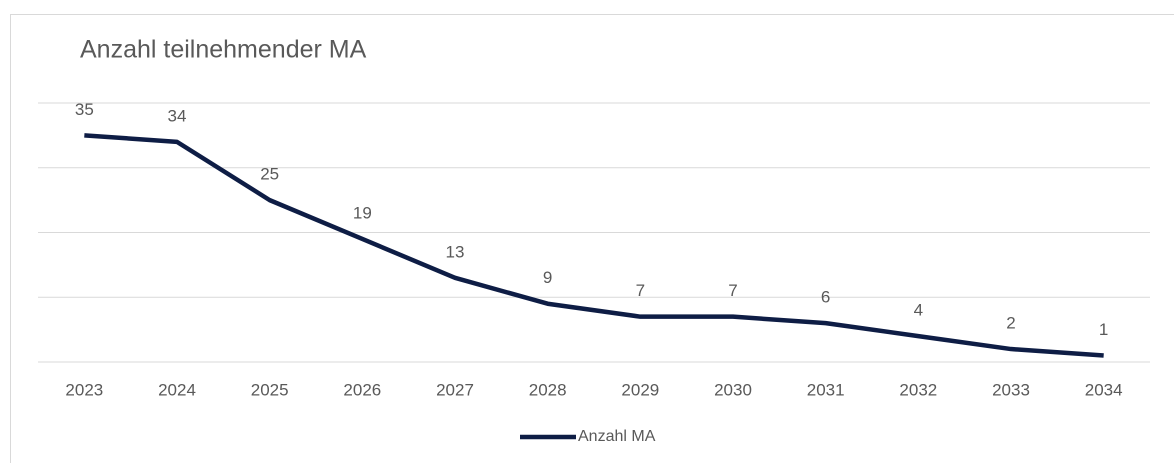 The width and height of the screenshot is (1174, 463). Describe the element at coordinates (362, 389) in the screenshot. I see `x-tick-label: 2026` at that location.